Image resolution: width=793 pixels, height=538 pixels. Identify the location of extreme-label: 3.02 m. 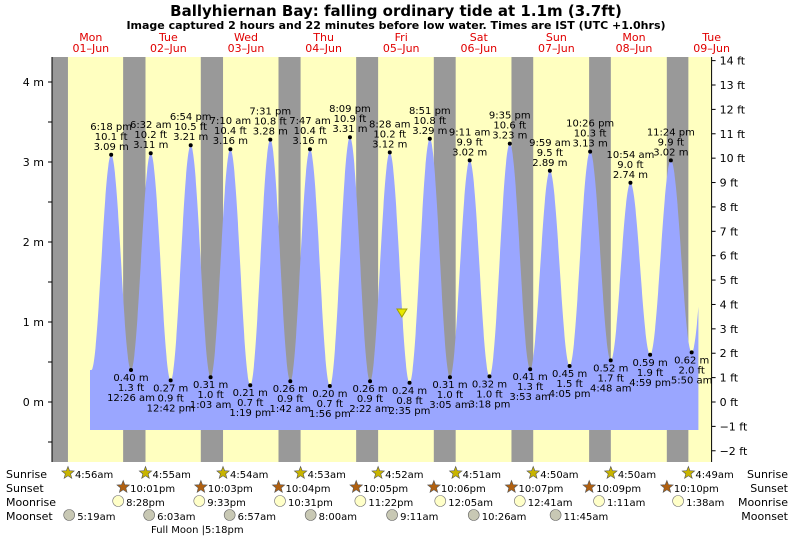
(670, 152).